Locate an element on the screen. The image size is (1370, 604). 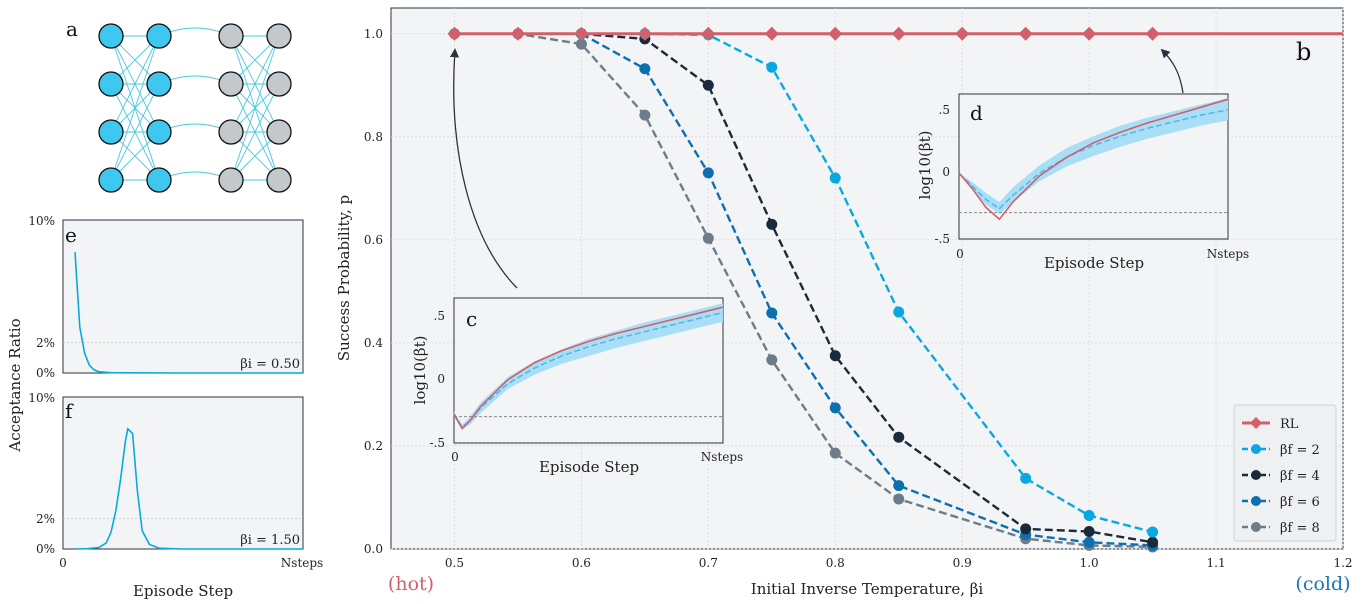
d-ytick-m5: -.5 is located at coordinates (942, 239).